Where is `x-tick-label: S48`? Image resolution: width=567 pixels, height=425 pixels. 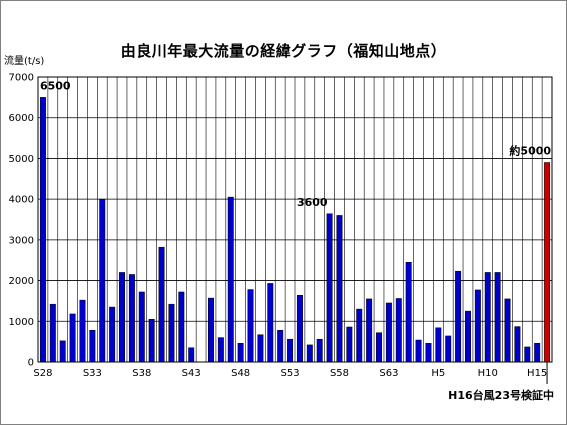 x-tick-label: S48 is located at coordinates (240, 373).